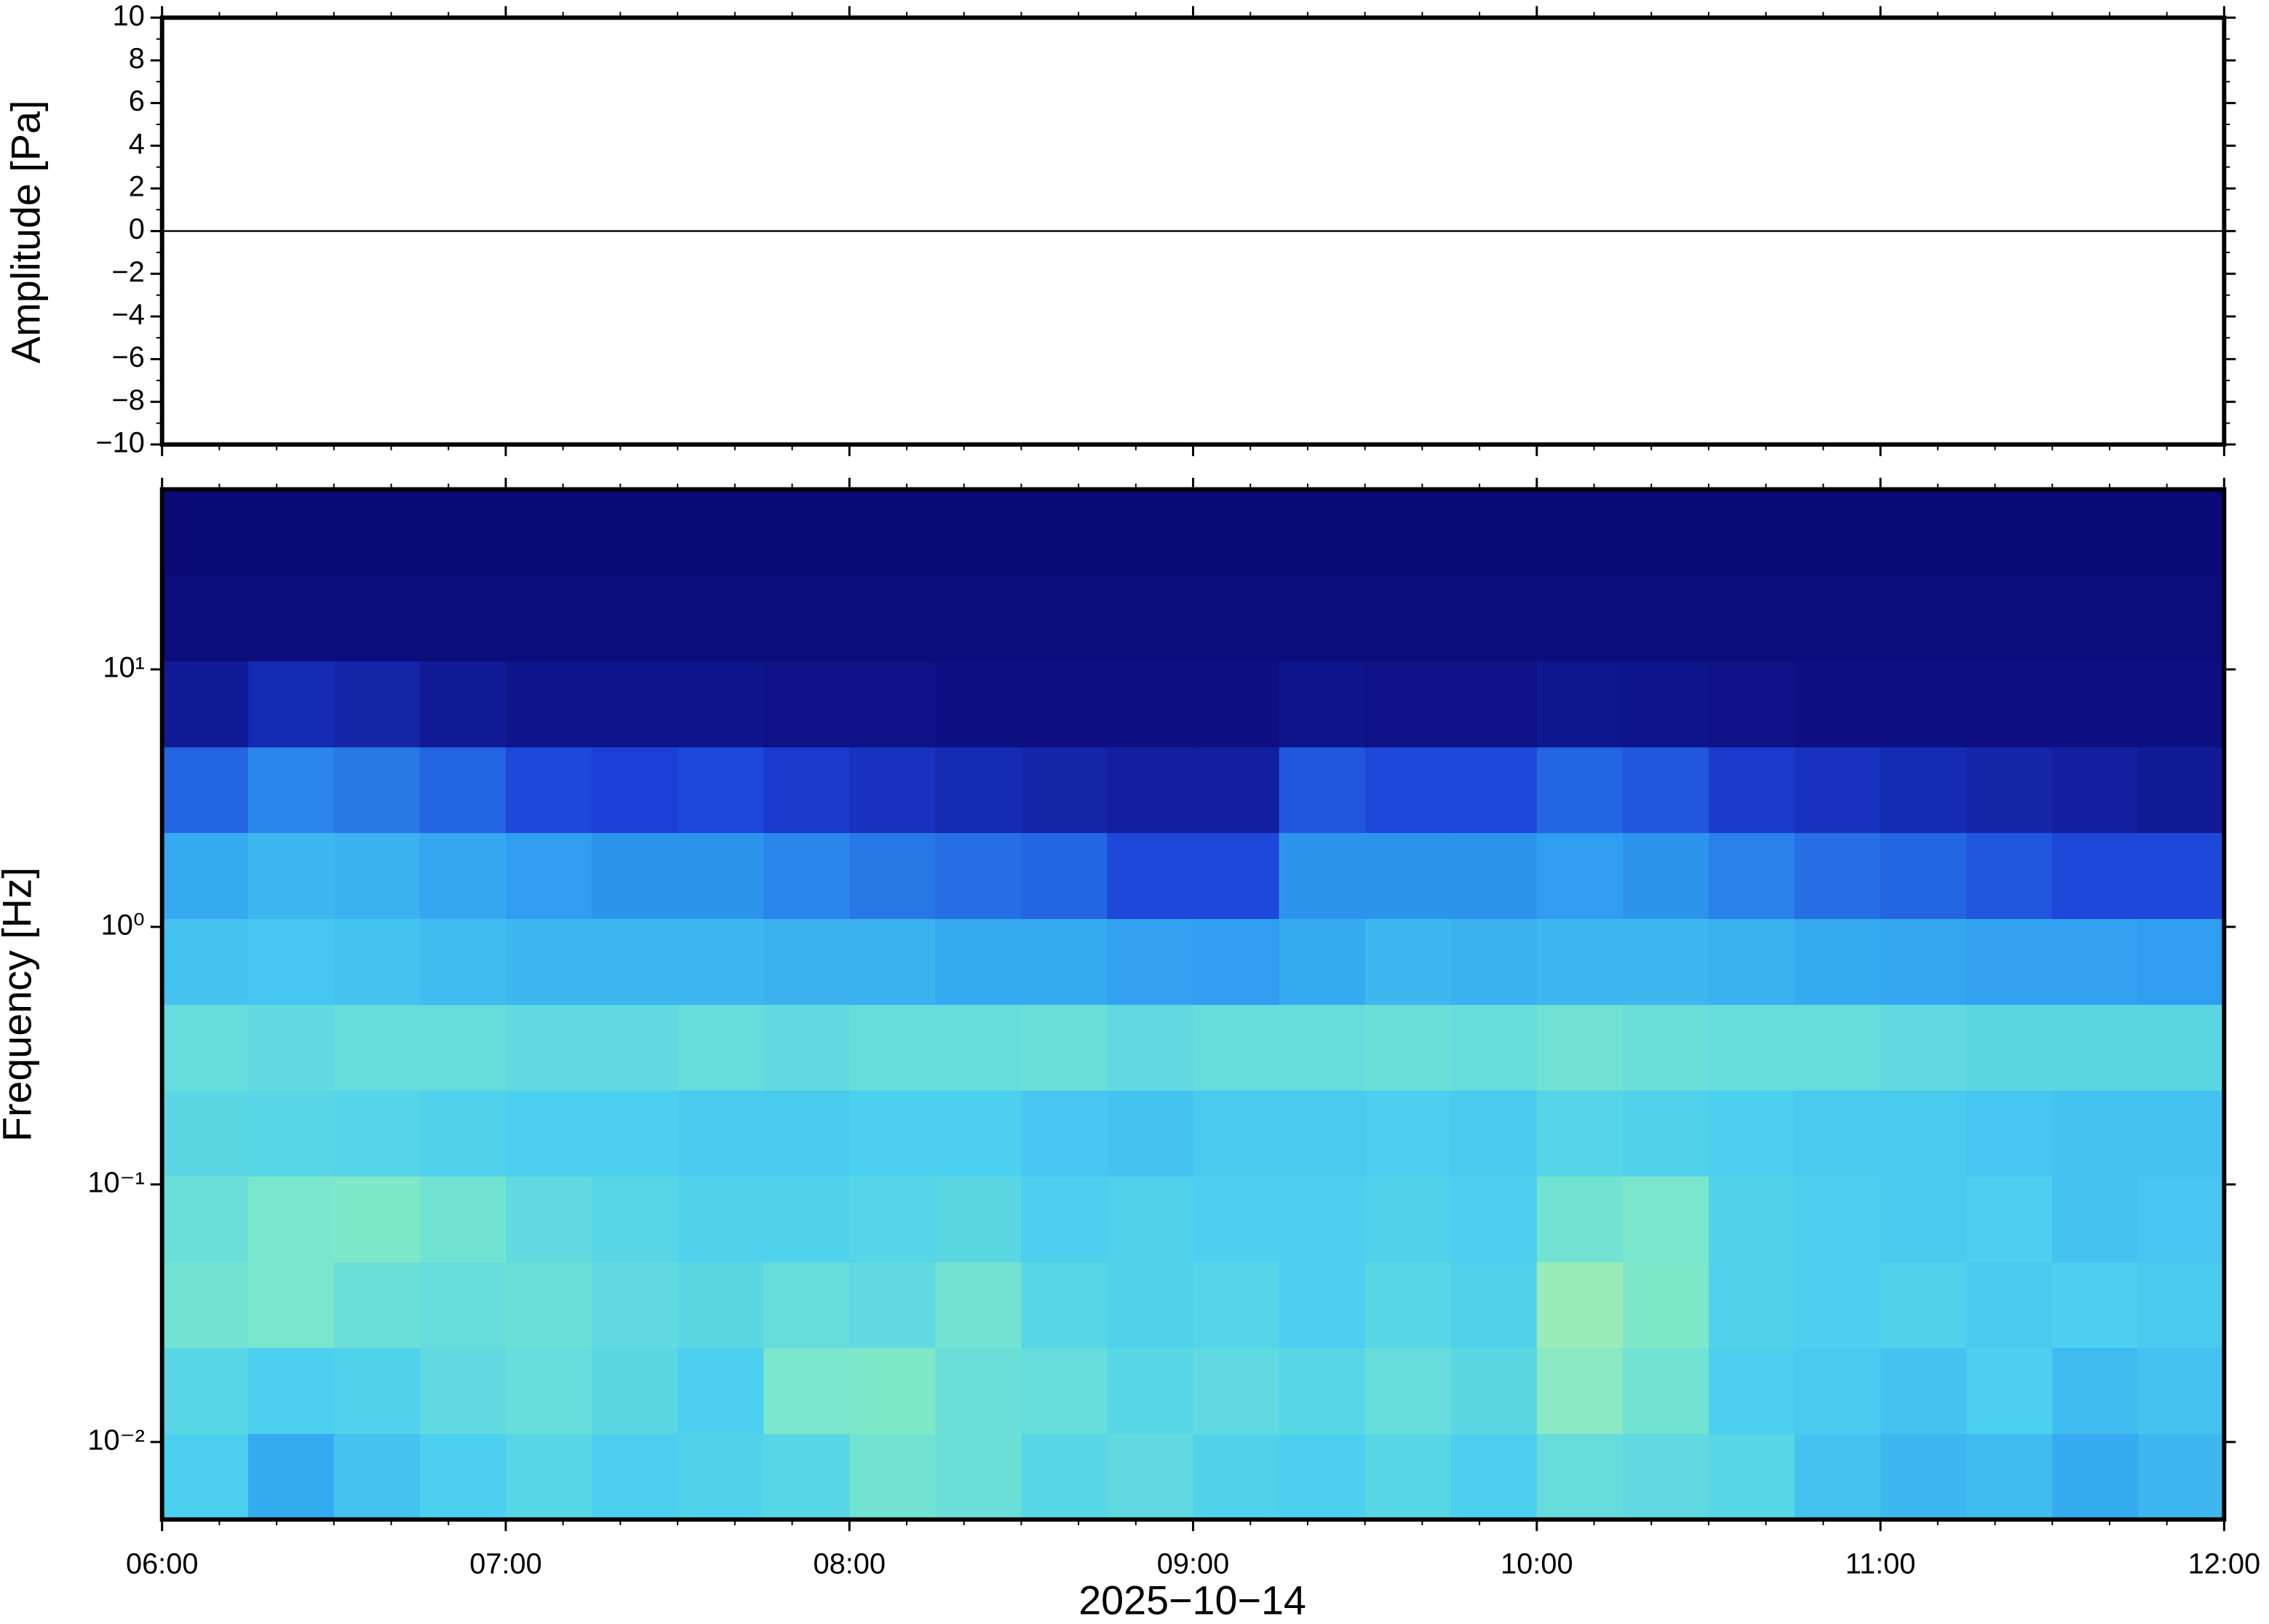 The height and width of the screenshot is (1624, 2269). What do you see at coordinates (1537, 1564) in the screenshot?
I see `x-tick-label: 10:00` at bounding box center [1537, 1564].